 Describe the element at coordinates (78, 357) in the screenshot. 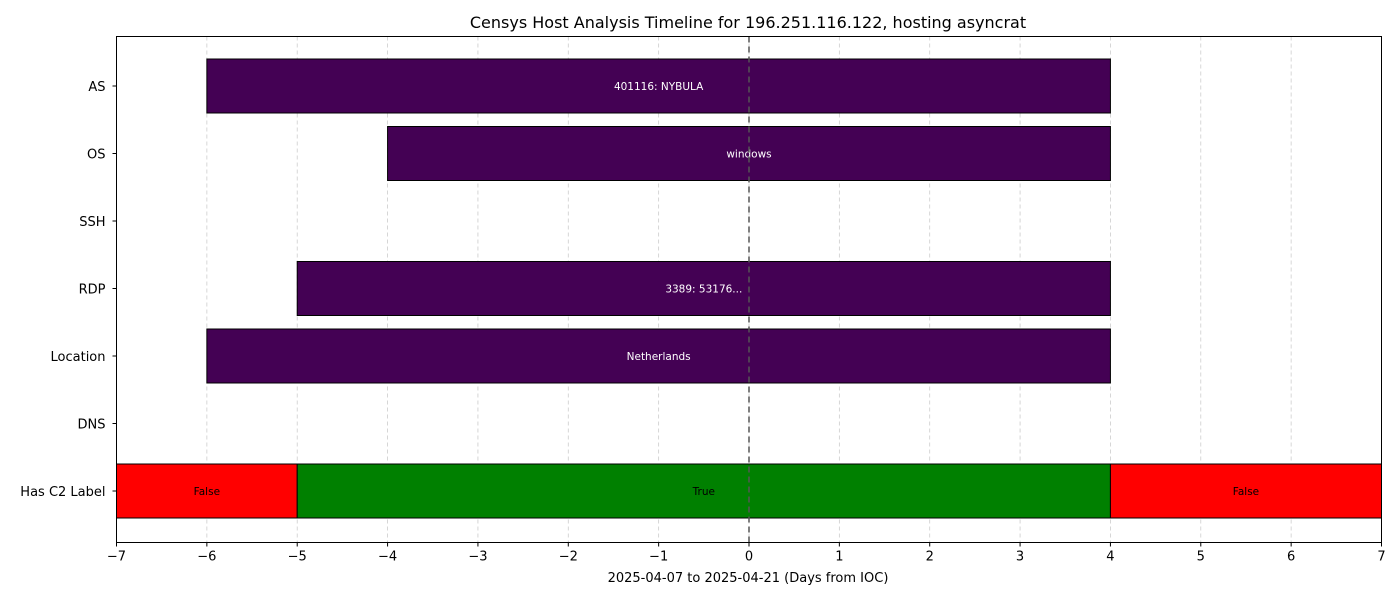

I see `y-tick-label: Location` at that location.